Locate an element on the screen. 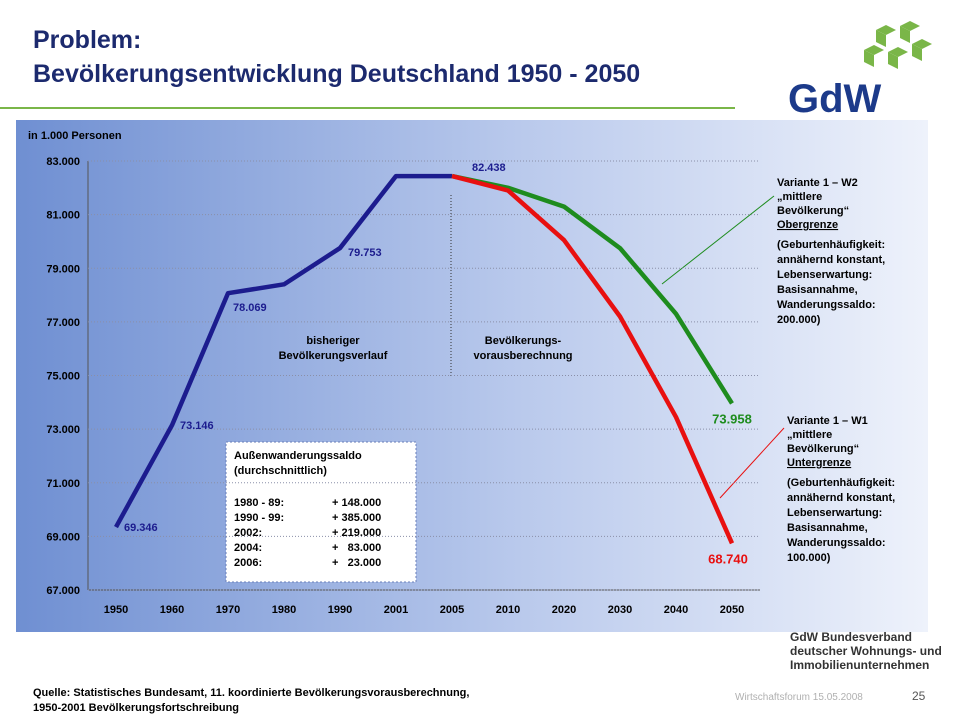 This screenshot has width=960, height=720. note-bound: Untergrenze is located at coordinates (819, 463).